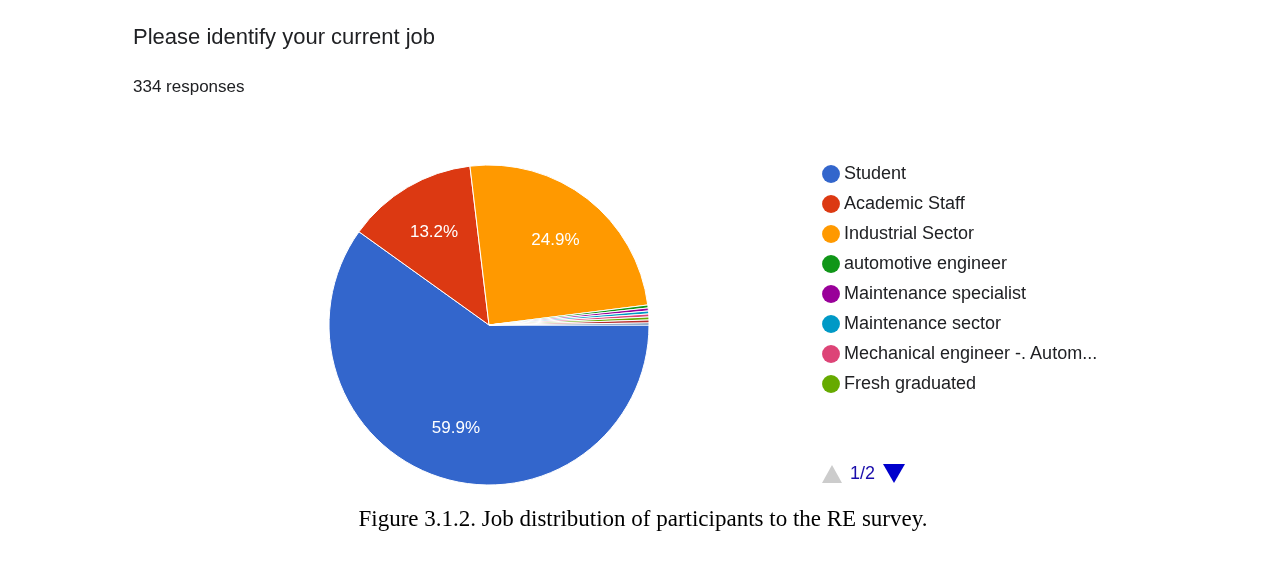  What do you see at coordinates (923, 323) in the screenshot?
I see `legend-label: Maintenance sector` at bounding box center [923, 323].